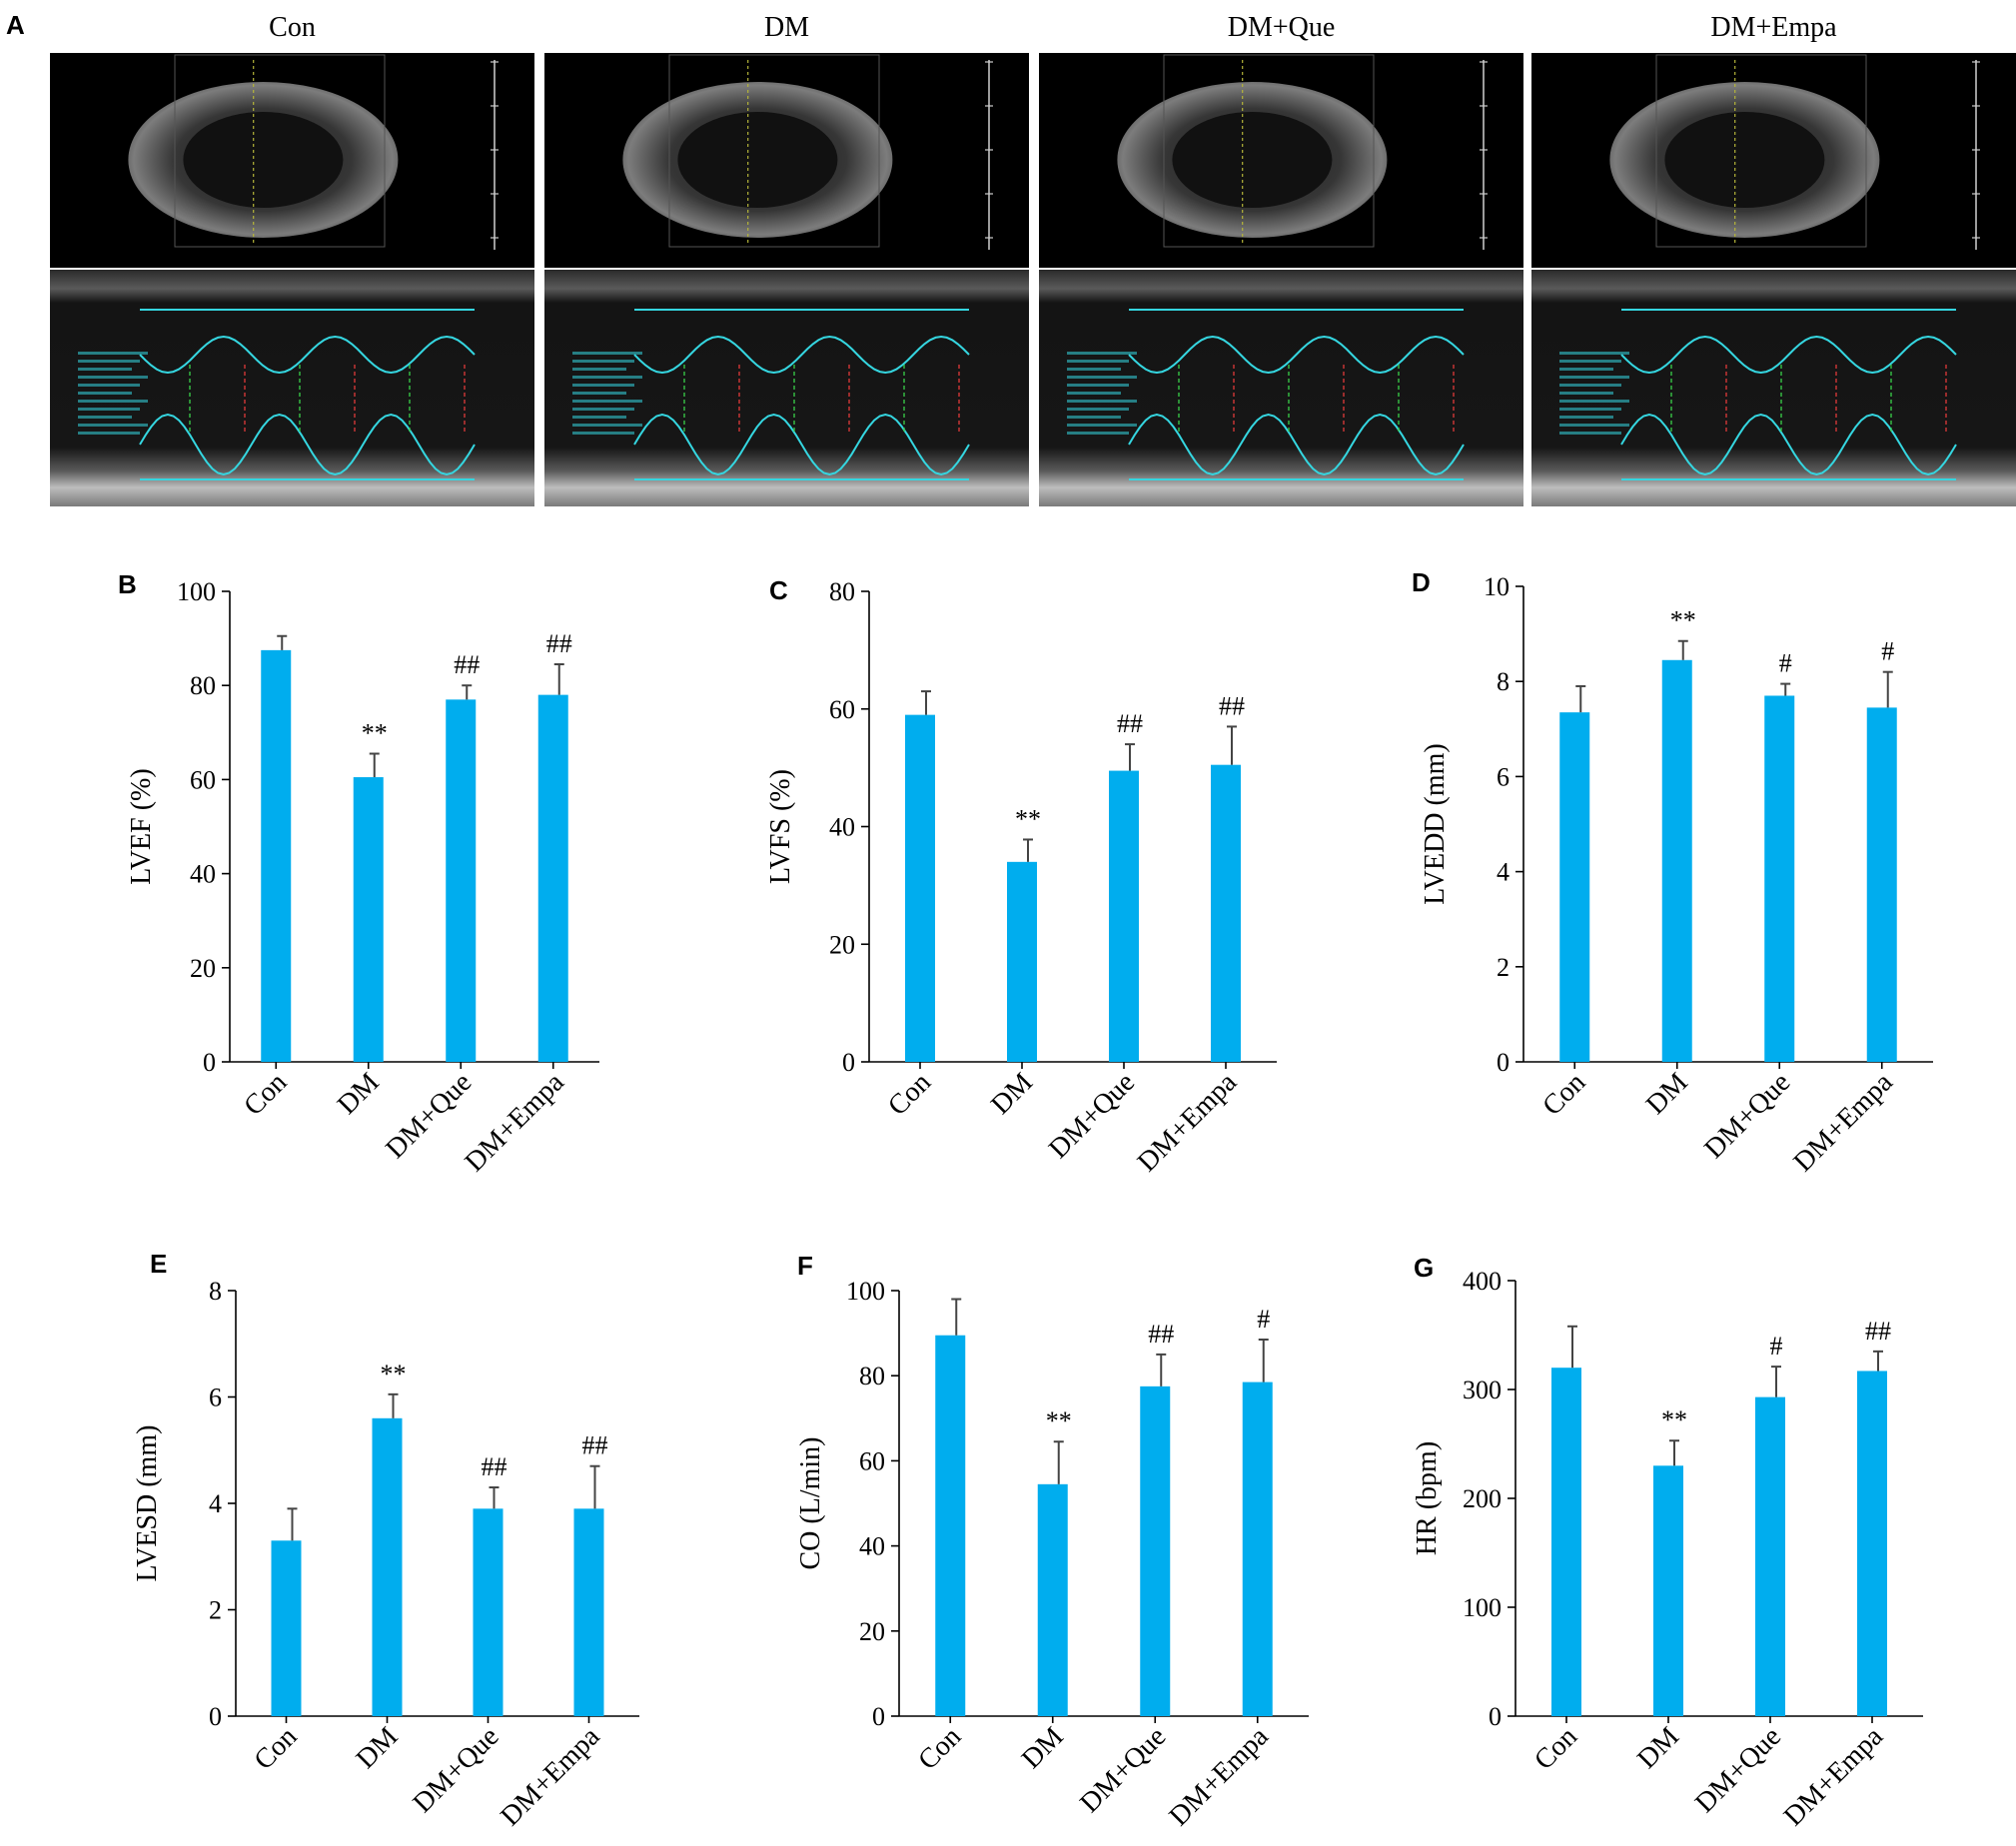  What do you see at coordinates (158, 1264) in the screenshot?
I see `panel-letter-e: E` at bounding box center [158, 1264].